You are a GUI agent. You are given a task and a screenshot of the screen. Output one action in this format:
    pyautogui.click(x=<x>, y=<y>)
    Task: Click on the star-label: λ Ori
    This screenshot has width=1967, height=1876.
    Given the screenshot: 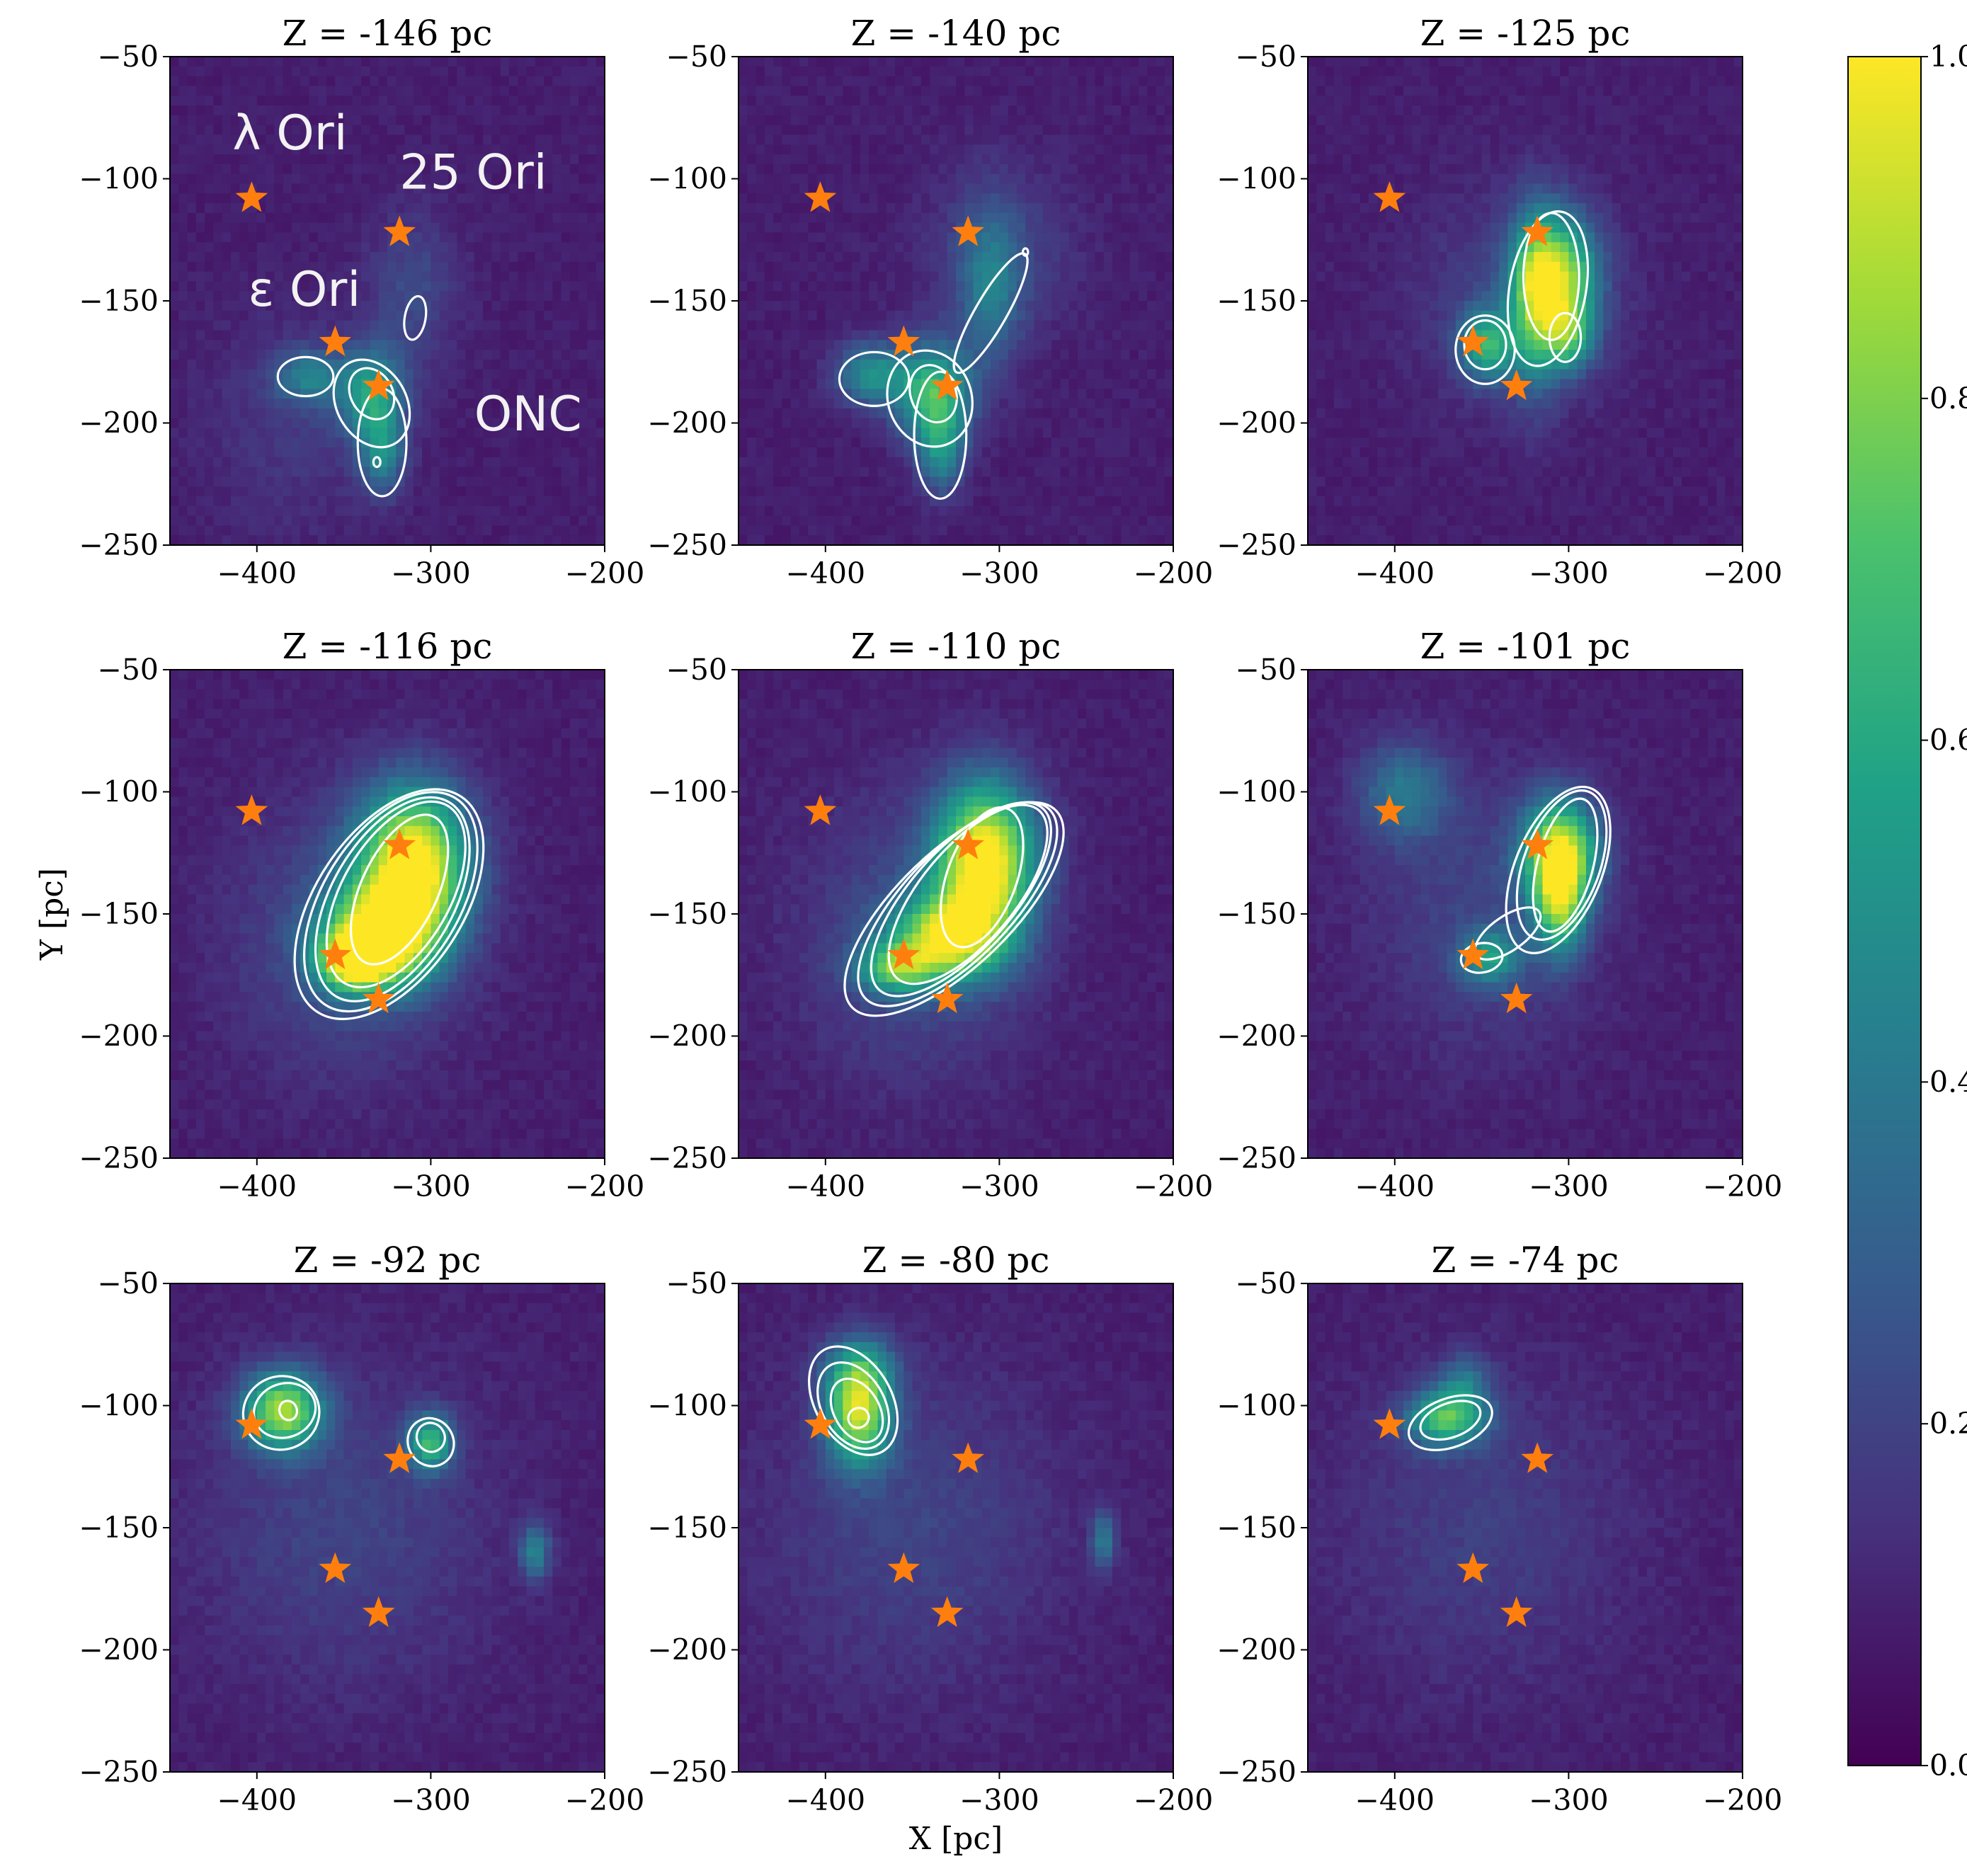 What is the action you would take?
    pyautogui.click(x=289, y=133)
    